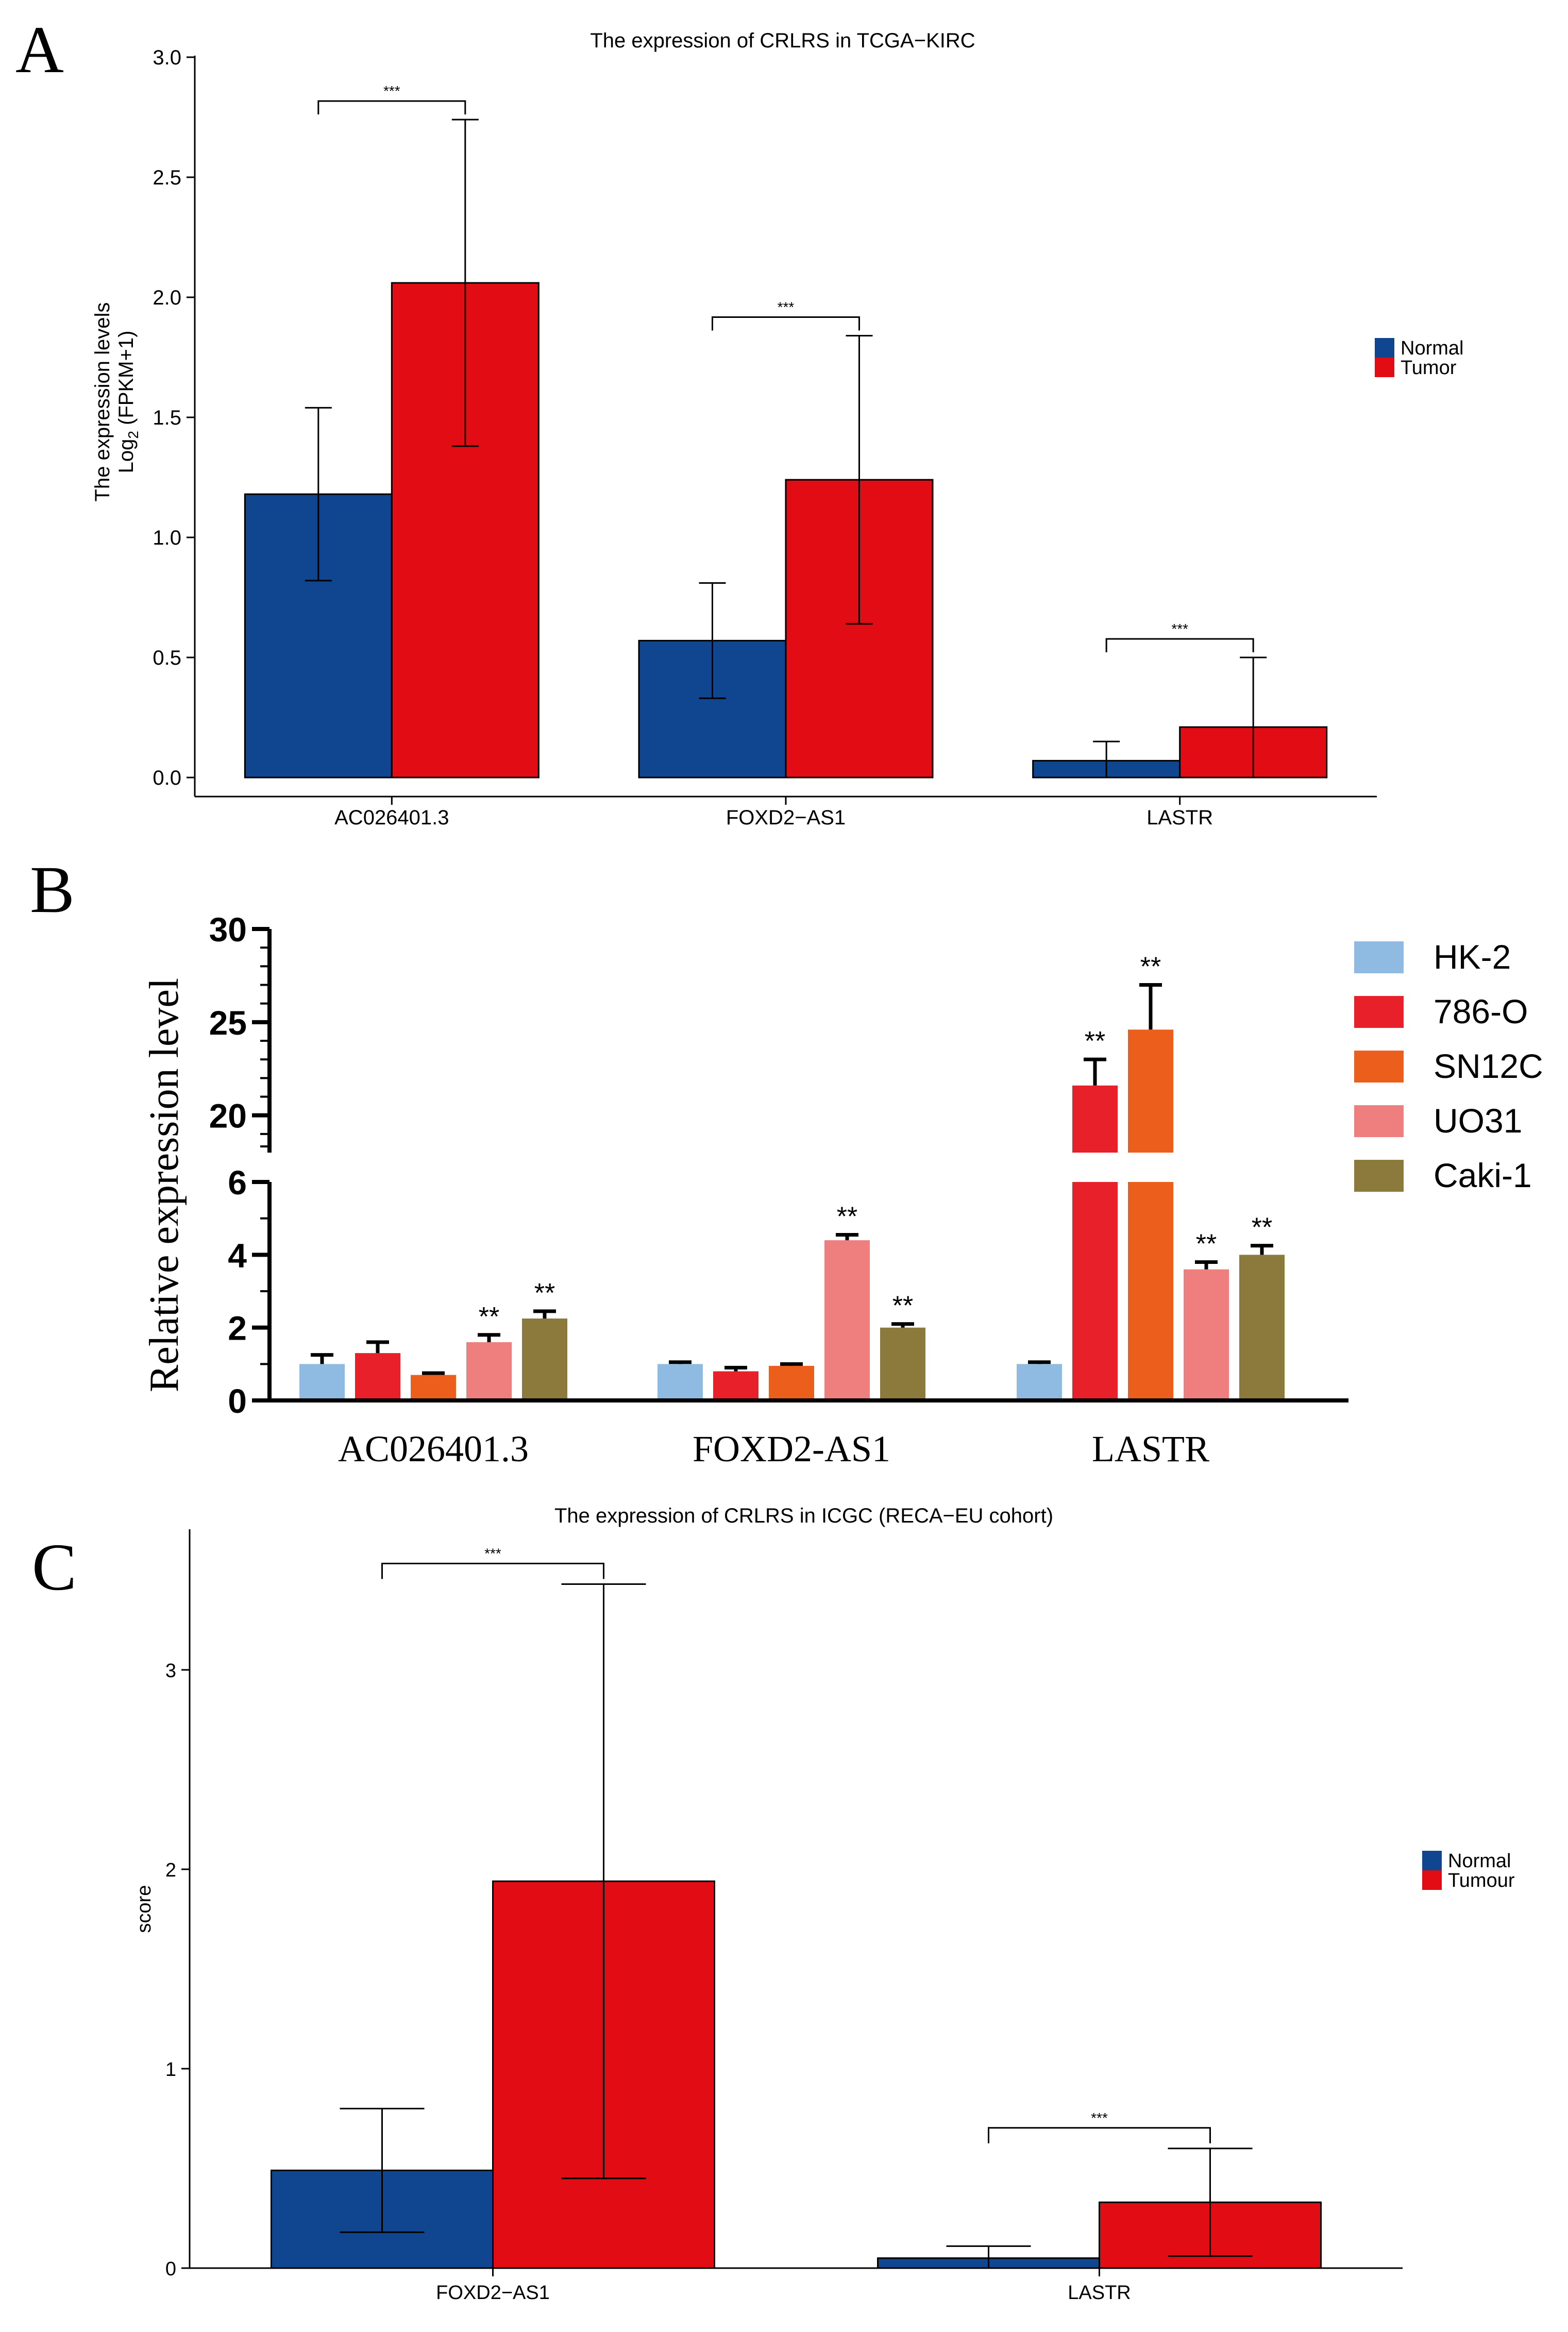 The image size is (1568, 2332). I want to click on panel-a-y-tick-label: 0.0, so click(167, 778).